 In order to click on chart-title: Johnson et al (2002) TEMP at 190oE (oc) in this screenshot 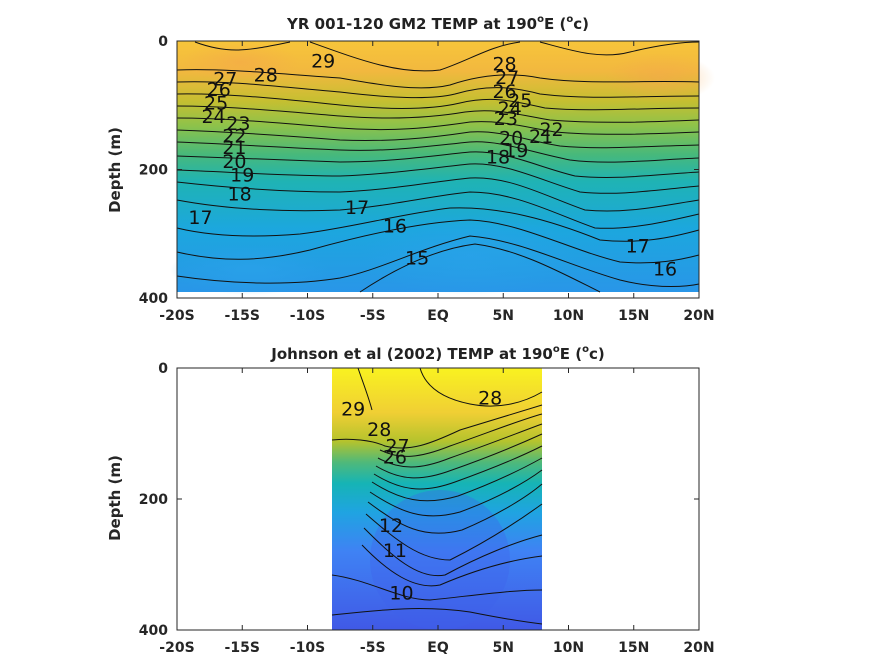, I will do `click(437, 353)`.